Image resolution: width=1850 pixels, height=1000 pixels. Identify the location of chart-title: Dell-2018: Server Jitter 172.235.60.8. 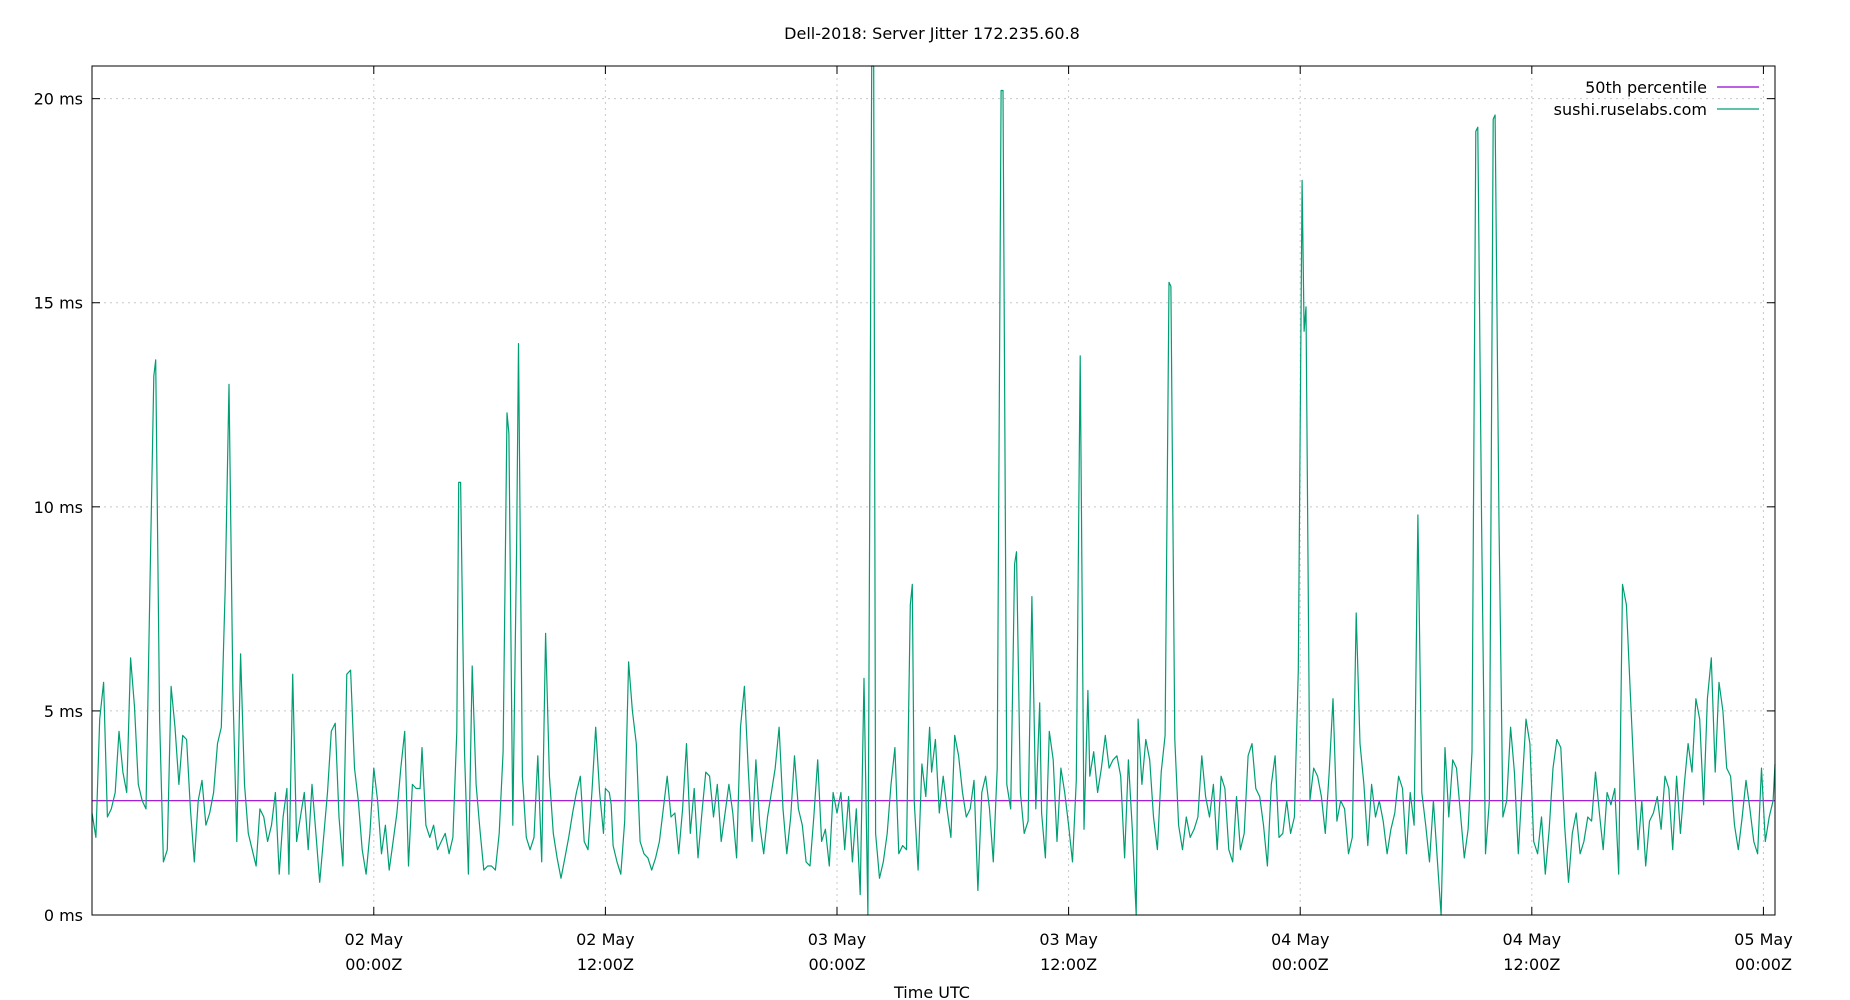
(932, 33).